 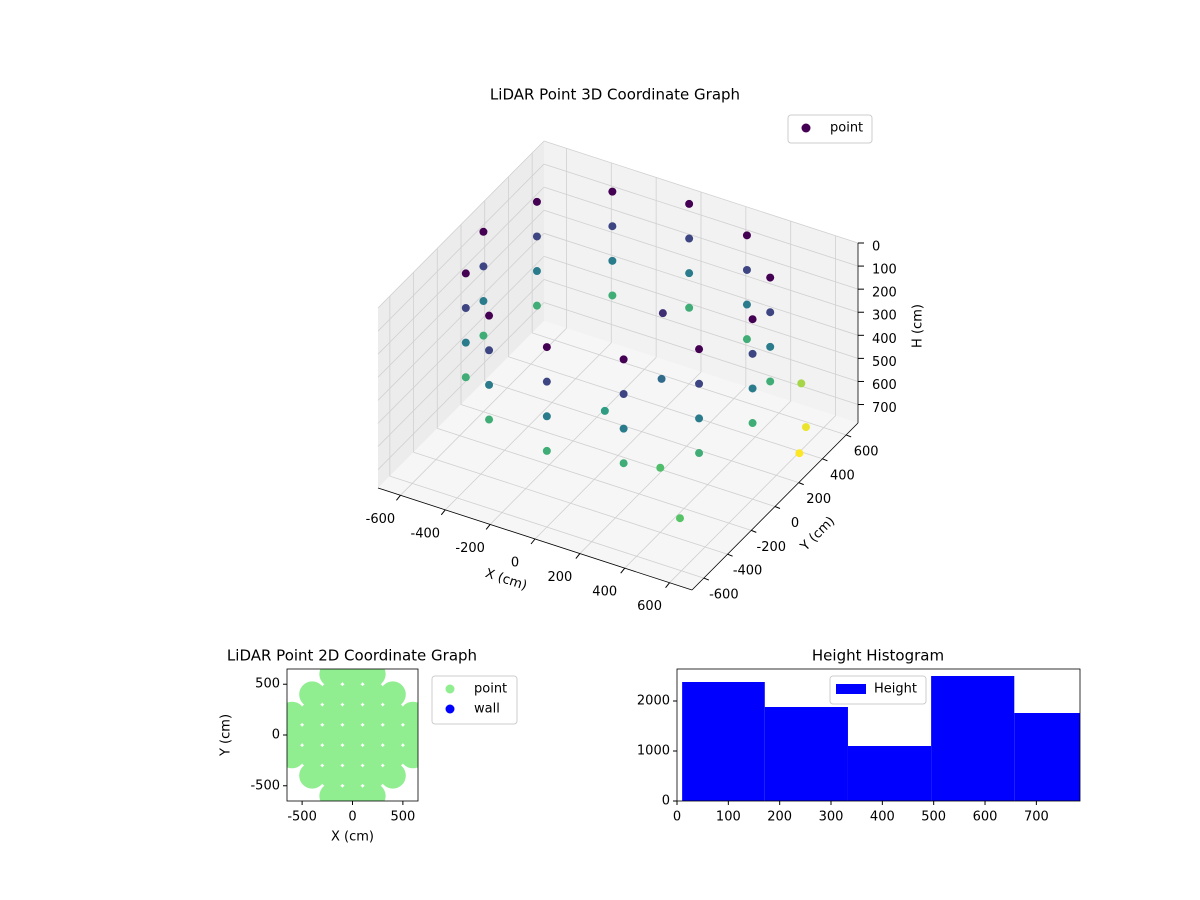 I want to click on chart-title: Height Histogram, so click(x=878, y=656).